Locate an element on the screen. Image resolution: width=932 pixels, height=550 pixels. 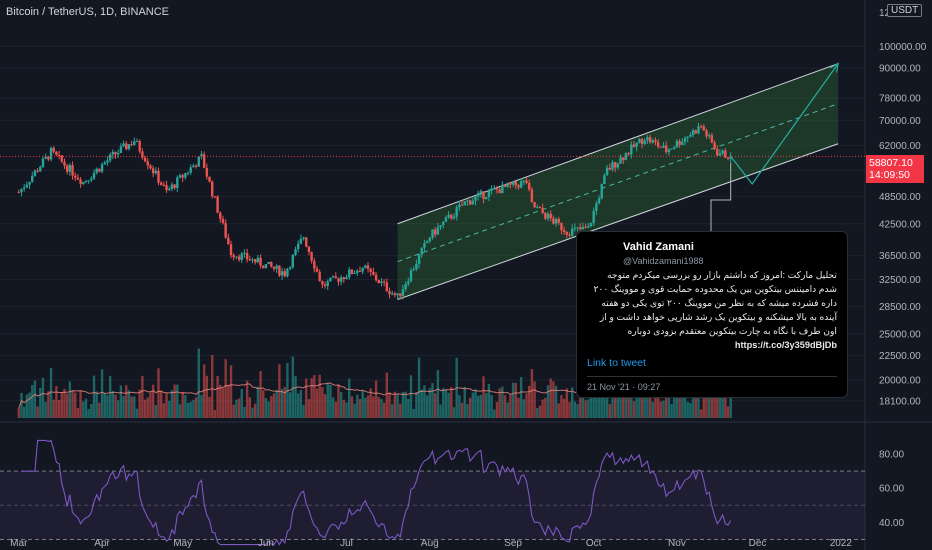
time-axis-tick: Jun is located at coordinates (266, 543).